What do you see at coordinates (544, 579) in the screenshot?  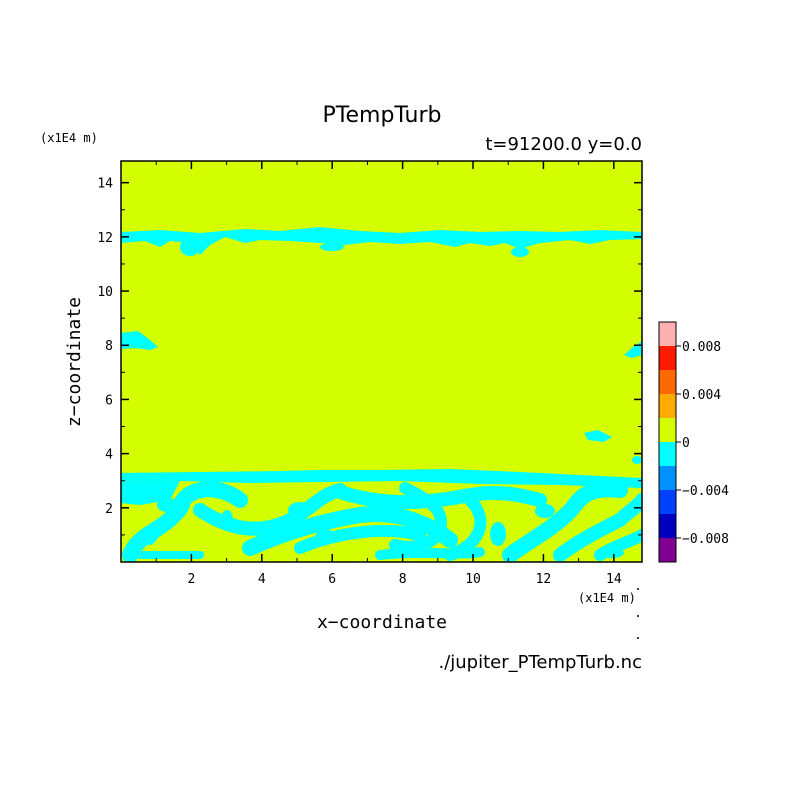 I see `x-tick-label: 12` at bounding box center [544, 579].